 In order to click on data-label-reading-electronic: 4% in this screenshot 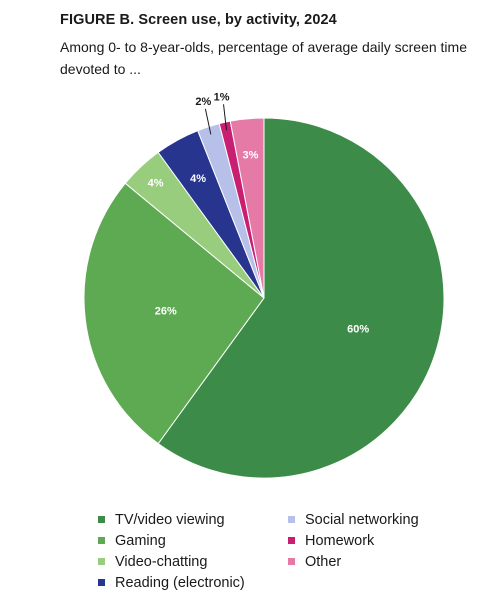, I will do `click(198, 179)`.